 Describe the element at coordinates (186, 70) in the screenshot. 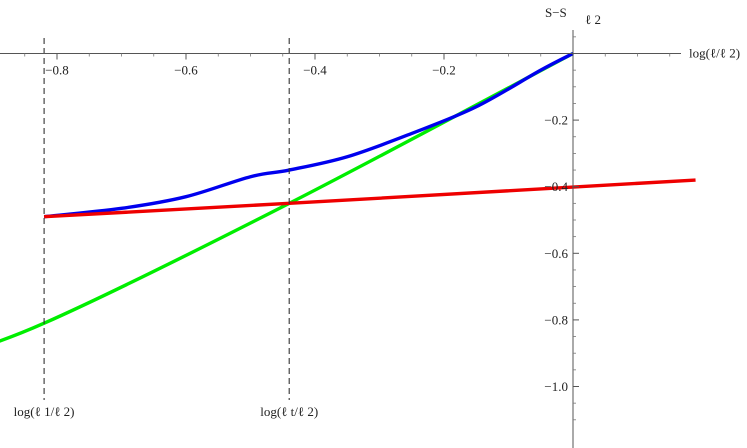

I see `x-tick-label: −0.6` at that location.